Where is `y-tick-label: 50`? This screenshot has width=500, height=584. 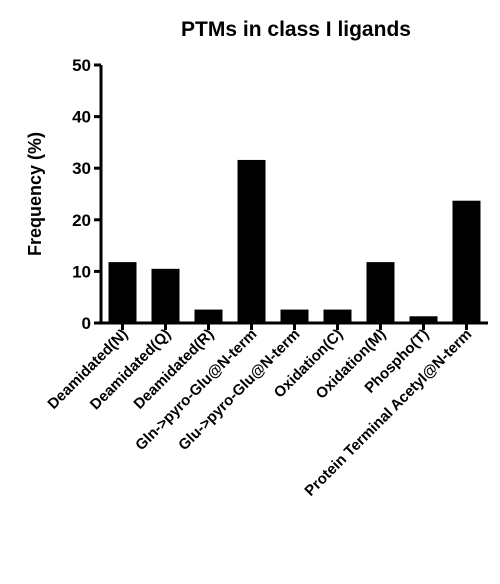 y-tick-label: 50 is located at coordinates (81, 65).